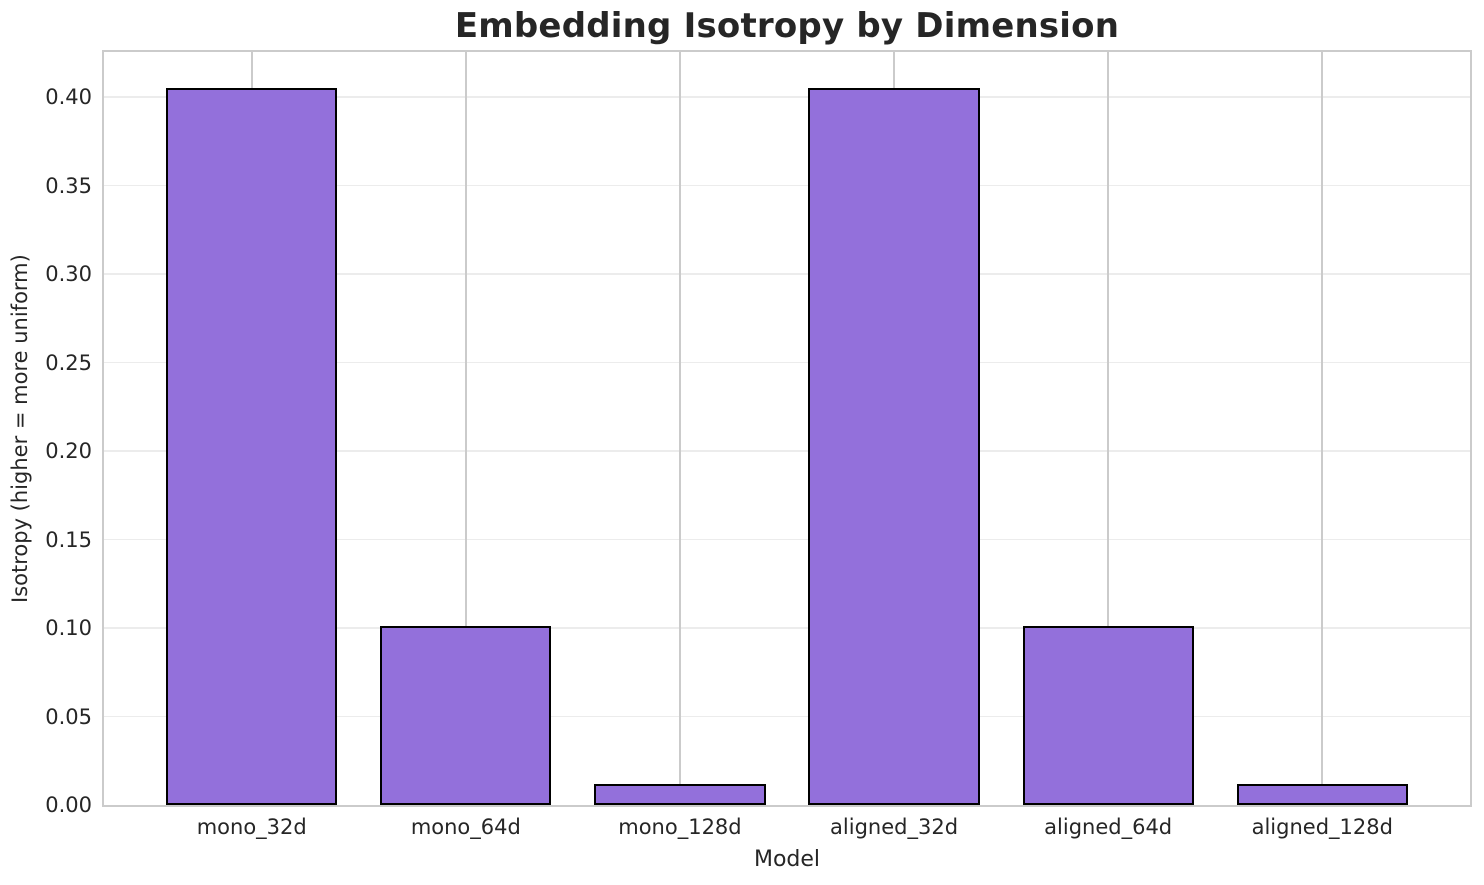  What do you see at coordinates (68, 628) in the screenshot?
I see `y-tick-label: 0.10` at bounding box center [68, 628].